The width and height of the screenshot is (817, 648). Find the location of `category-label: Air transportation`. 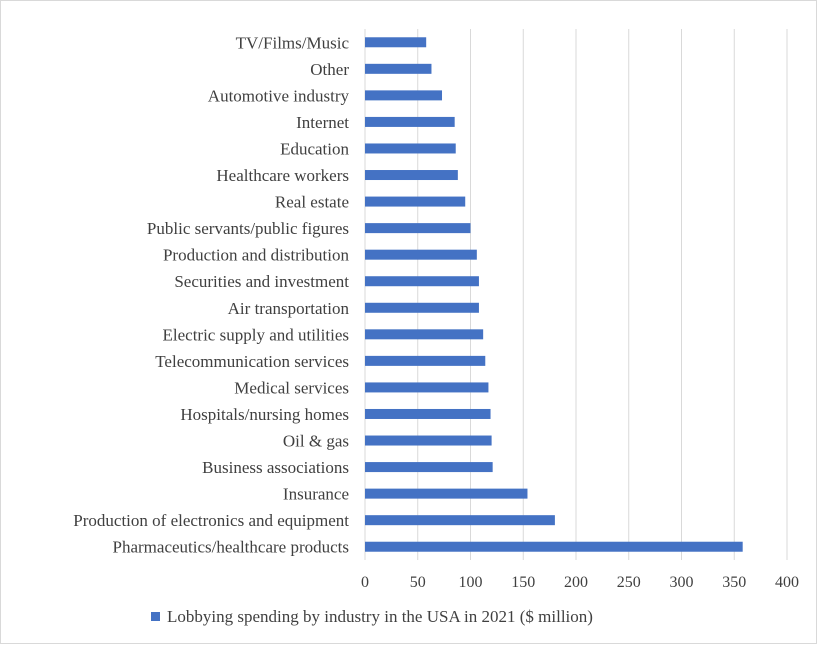

category-label: Air transportation is located at coordinates (289, 308).